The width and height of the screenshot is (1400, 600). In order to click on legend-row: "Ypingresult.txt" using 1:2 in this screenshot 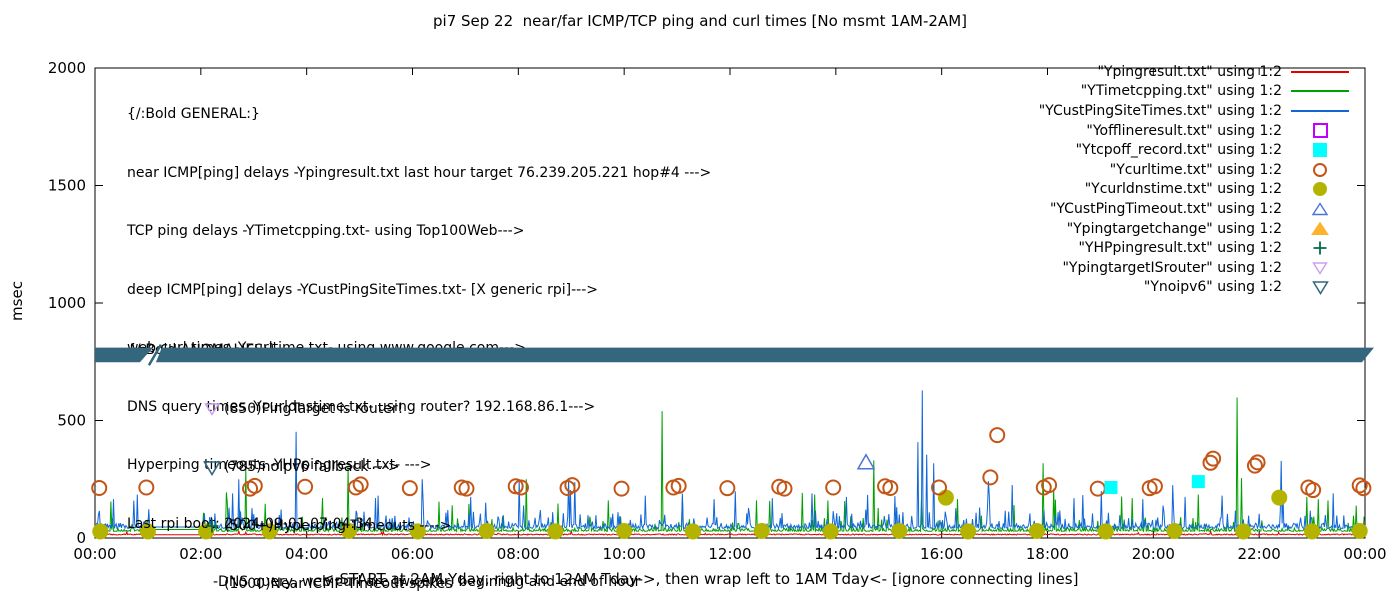, I will do `click(1198, 72)`.